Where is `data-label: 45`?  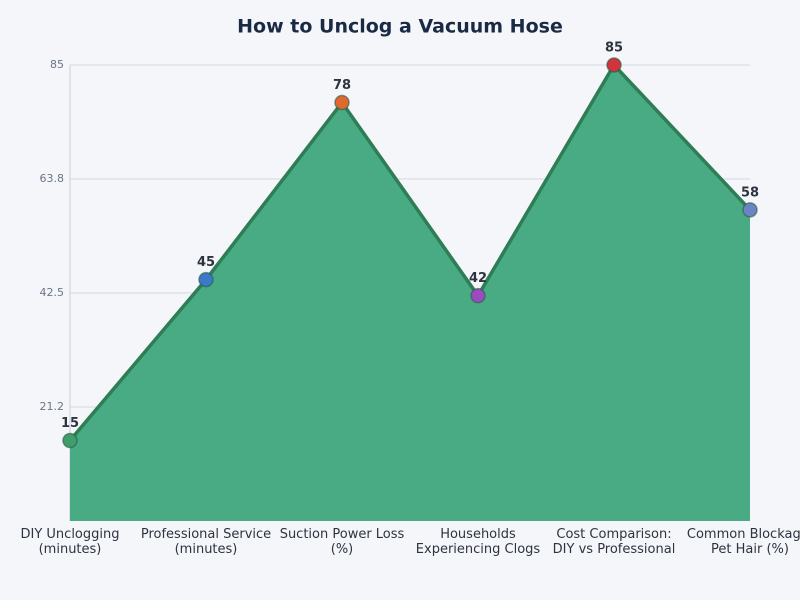
data-label: 45 is located at coordinates (206, 262).